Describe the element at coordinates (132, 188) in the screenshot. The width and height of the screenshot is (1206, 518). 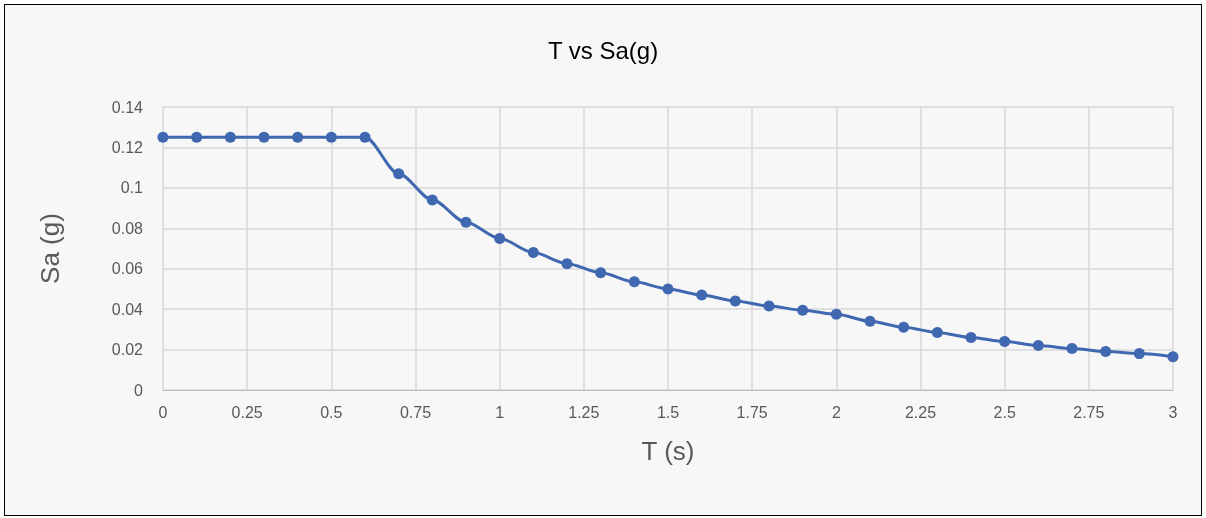
I see `y-tick-label: 0.1` at that location.